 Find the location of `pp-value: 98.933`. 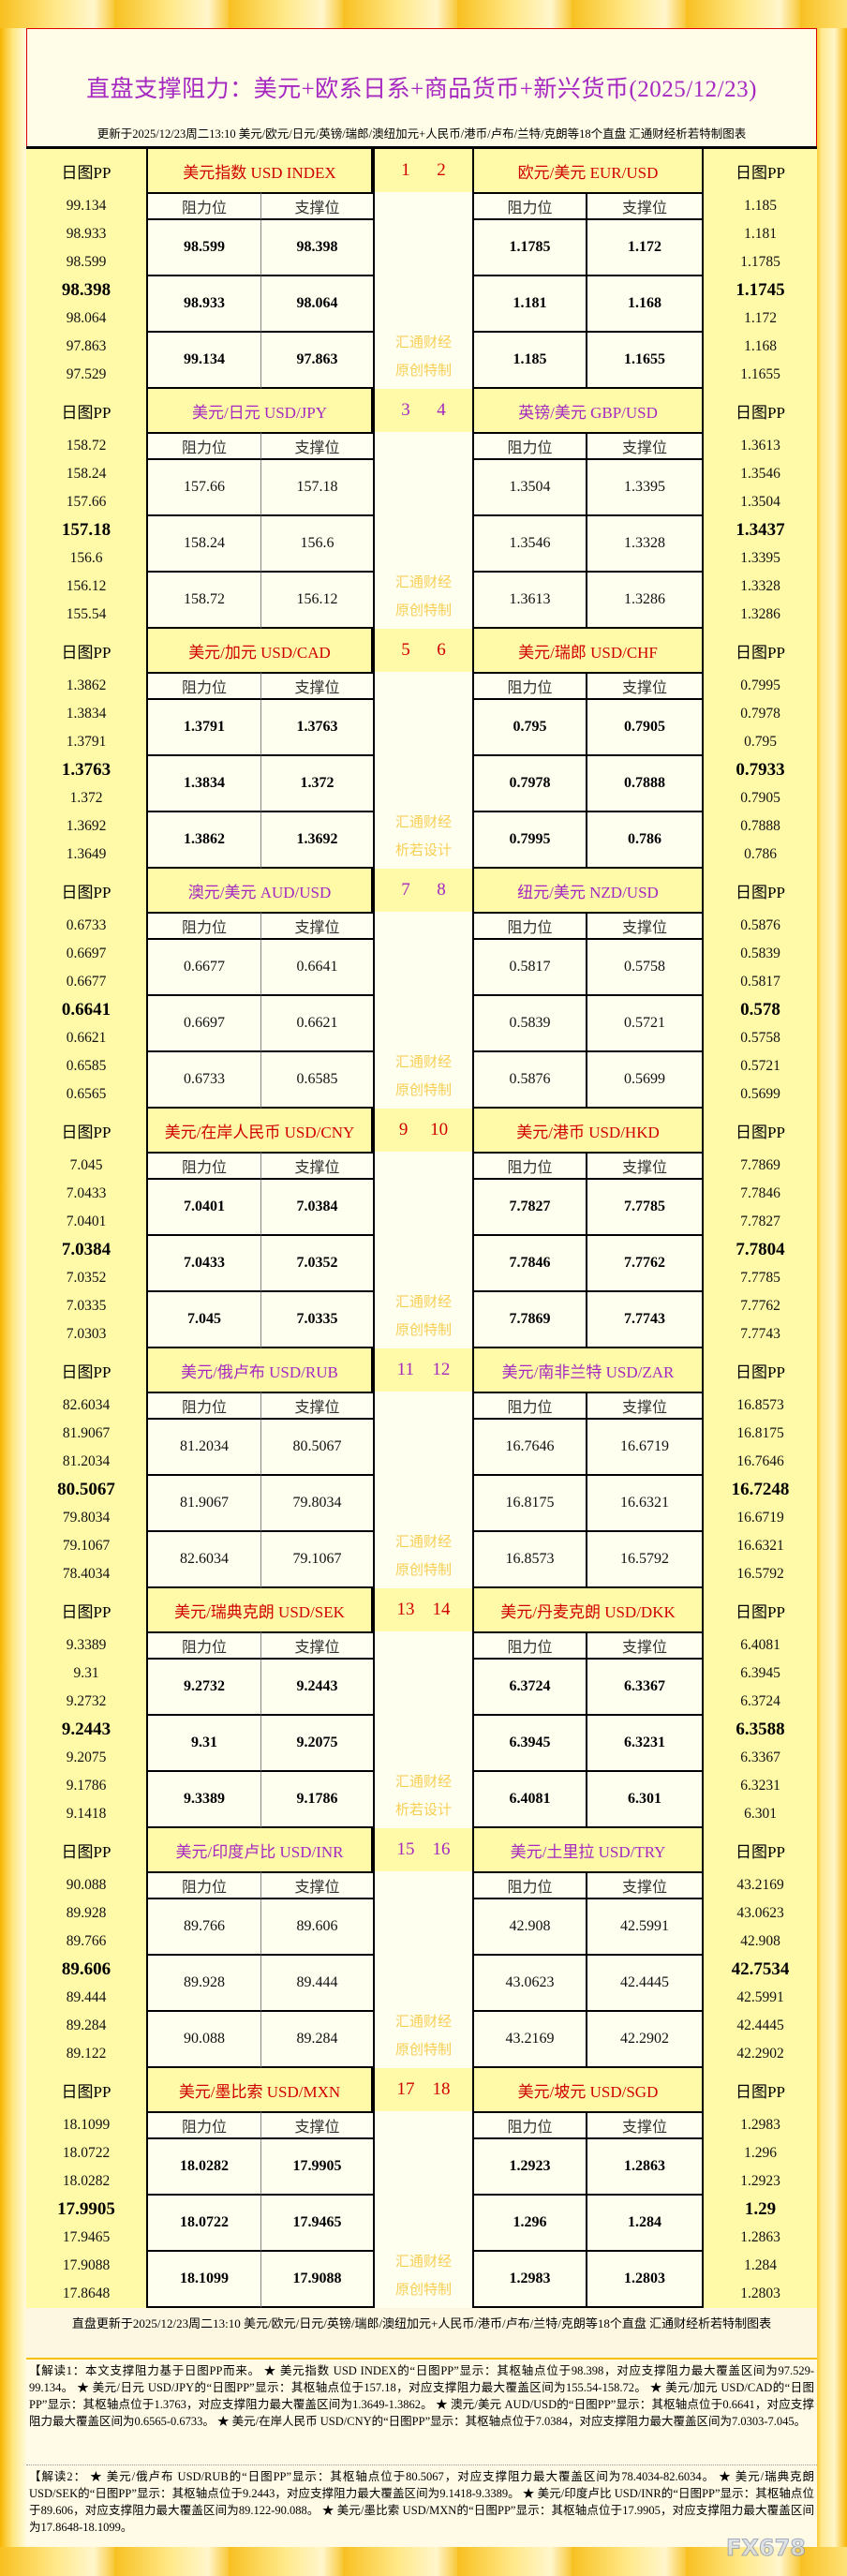

pp-value: 98.933 is located at coordinates (87, 234).